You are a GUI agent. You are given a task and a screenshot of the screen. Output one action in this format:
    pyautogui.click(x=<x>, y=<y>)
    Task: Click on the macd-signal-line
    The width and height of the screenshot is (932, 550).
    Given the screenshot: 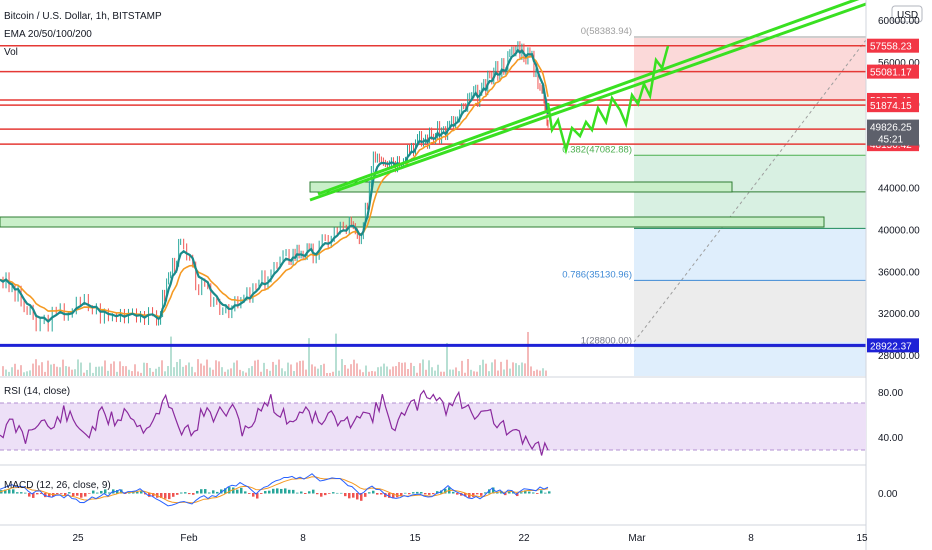 What is the action you would take?
    pyautogui.click(x=274, y=490)
    